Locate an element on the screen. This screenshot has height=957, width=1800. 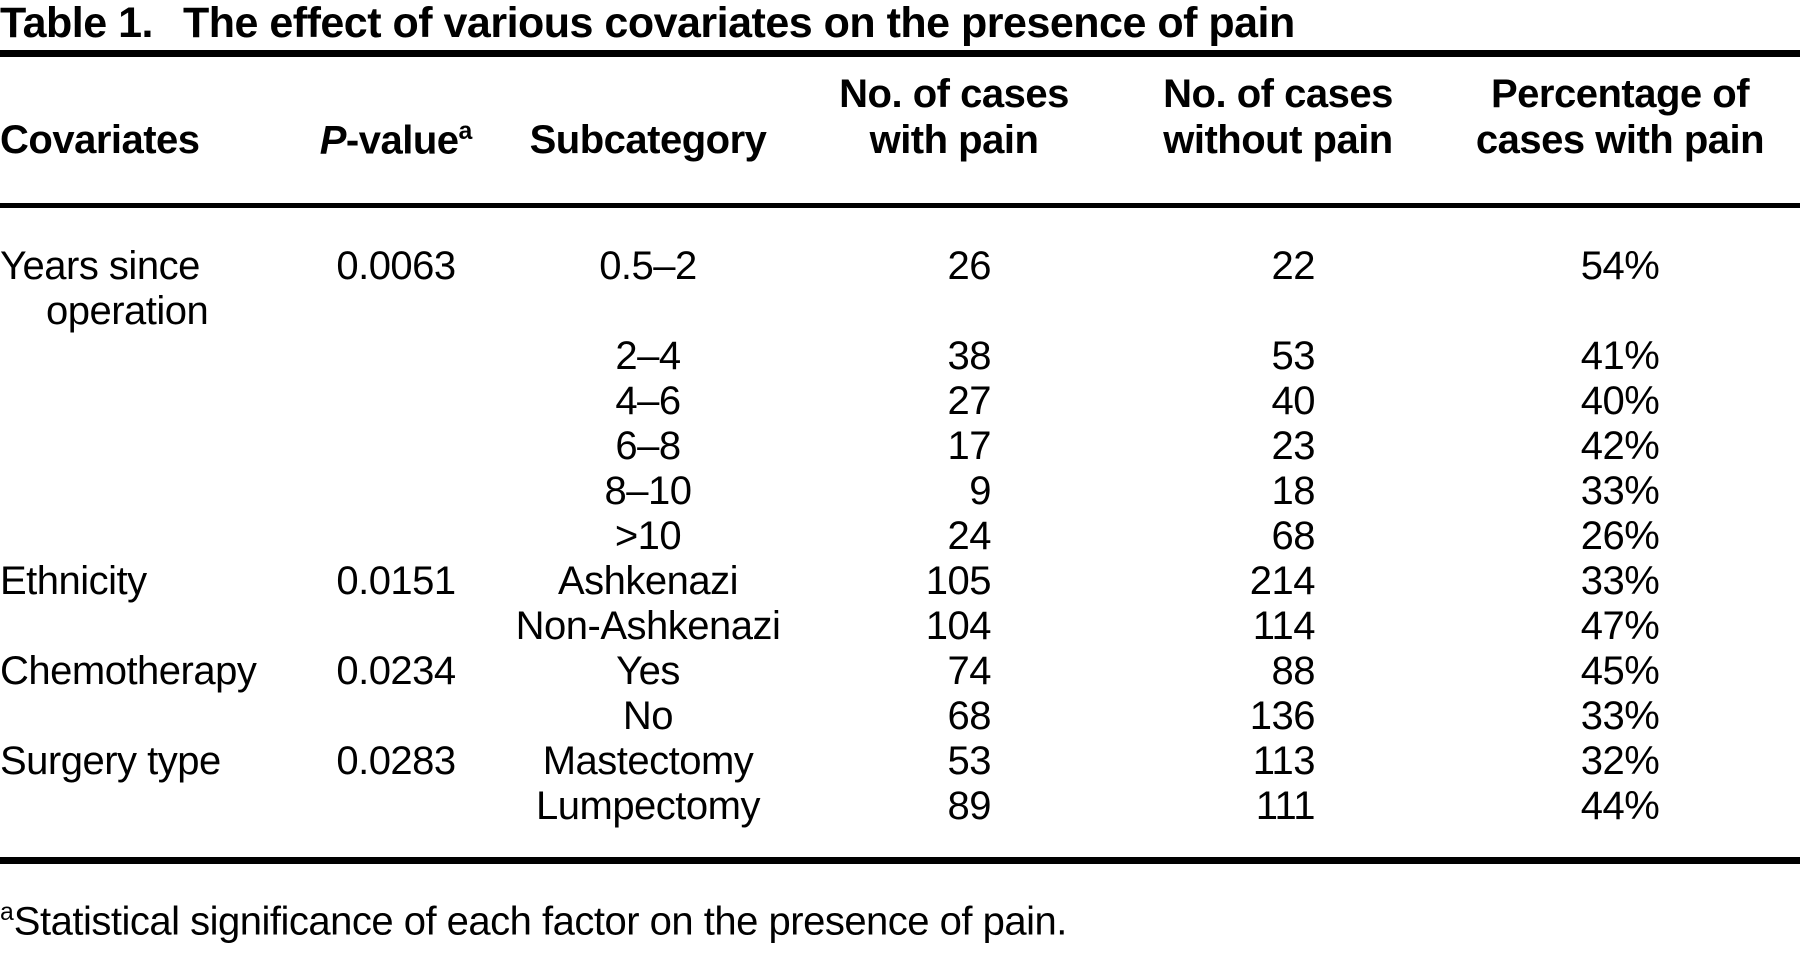
with-pain-value: 24 is located at coordinates (969, 536).